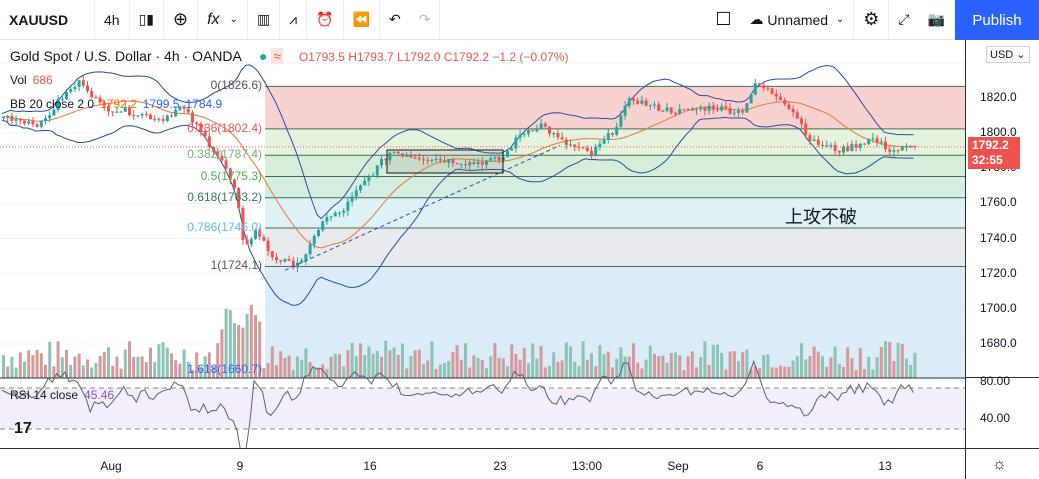 The image size is (1039, 479). I want to click on interval-button: 4h, so click(112, 20).